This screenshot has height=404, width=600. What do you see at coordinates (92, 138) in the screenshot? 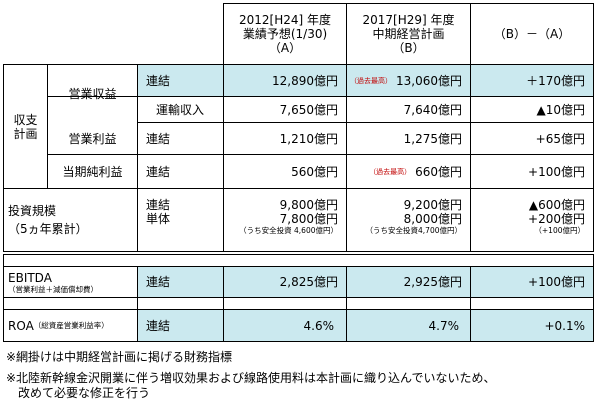
I see `operating-income-label: 営業利益` at bounding box center [92, 138].